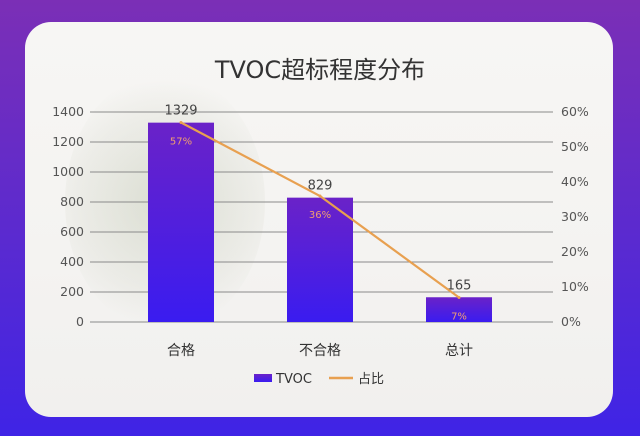  What do you see at coordinates (293, 379) in the screenshot?
I see `legend-label-tvoc: TVOC` at bounding box center [293, 379].